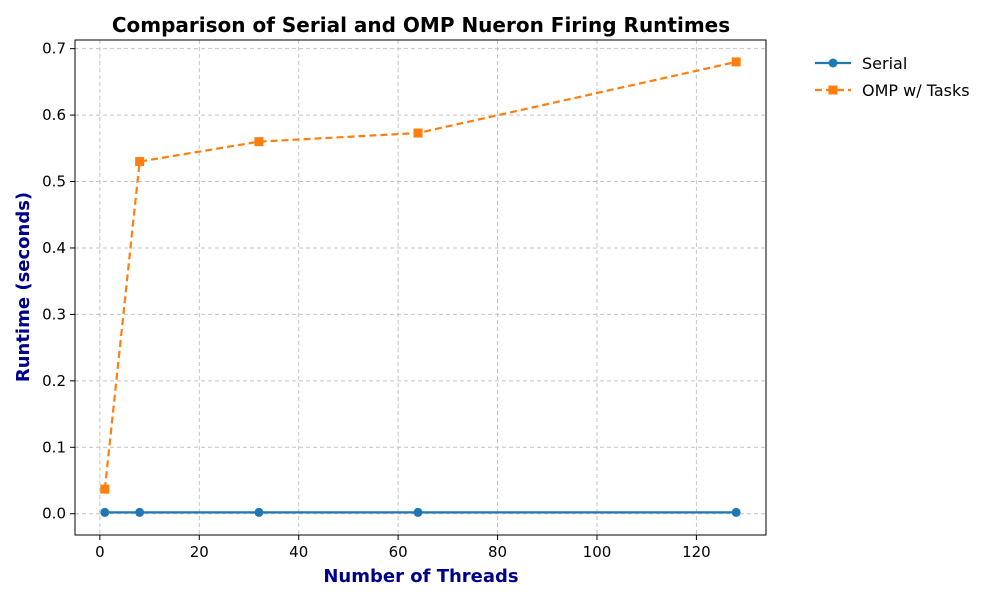 This screenshot has width=1000, height=600. Describe the element at coordinates (916, 90) in the screenshot. I see `legend-label: OMP w/ Tasks` at that location.